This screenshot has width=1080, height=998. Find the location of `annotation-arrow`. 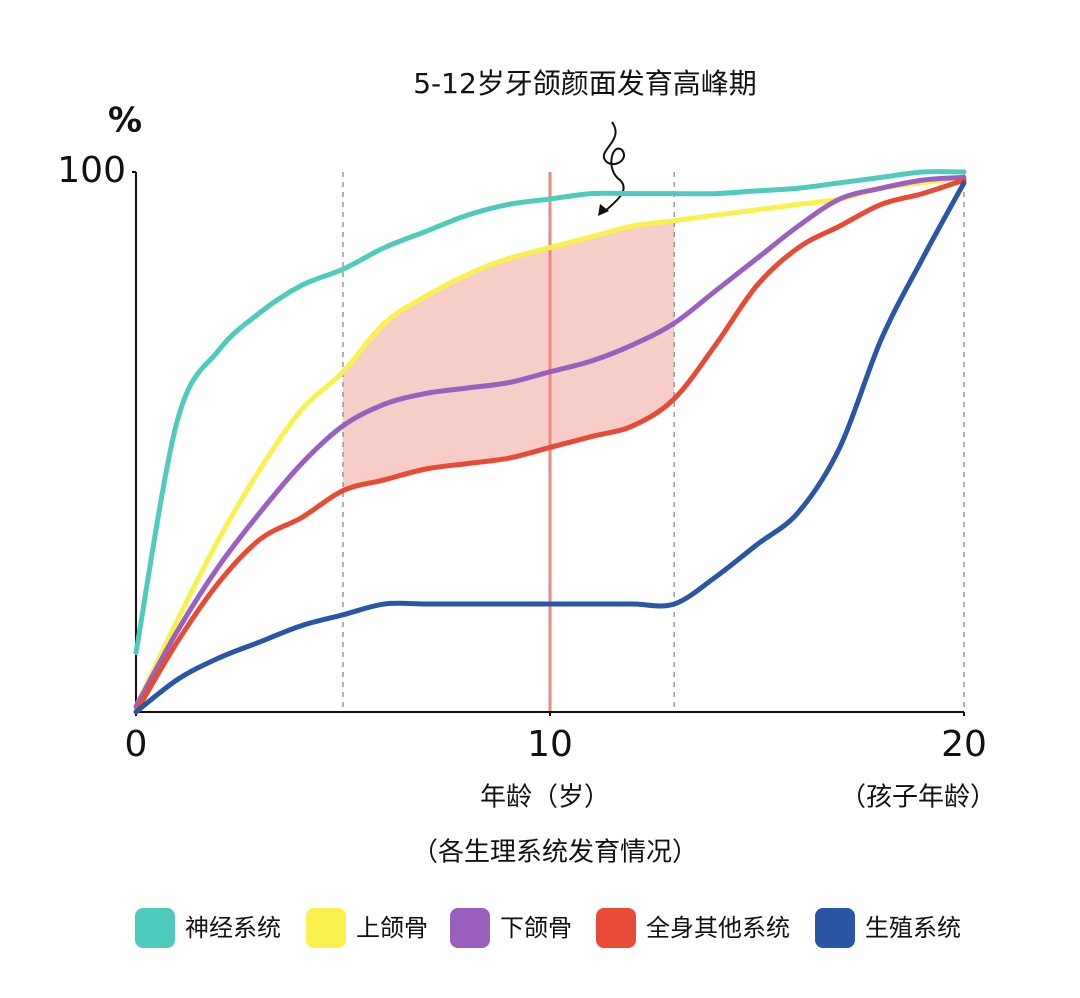

annotation-arrow is located at coordinates (613, 167).